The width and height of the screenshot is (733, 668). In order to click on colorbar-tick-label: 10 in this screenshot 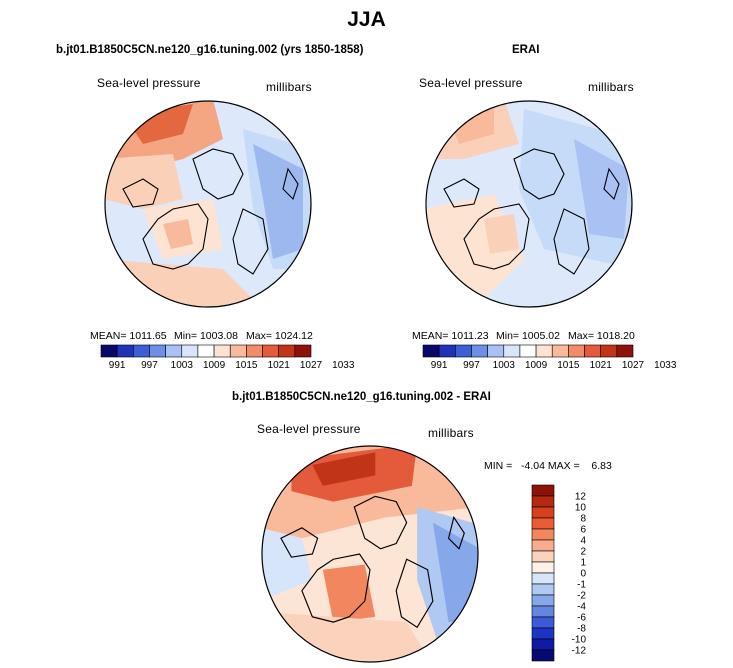, I will do `click(581, 508)`.